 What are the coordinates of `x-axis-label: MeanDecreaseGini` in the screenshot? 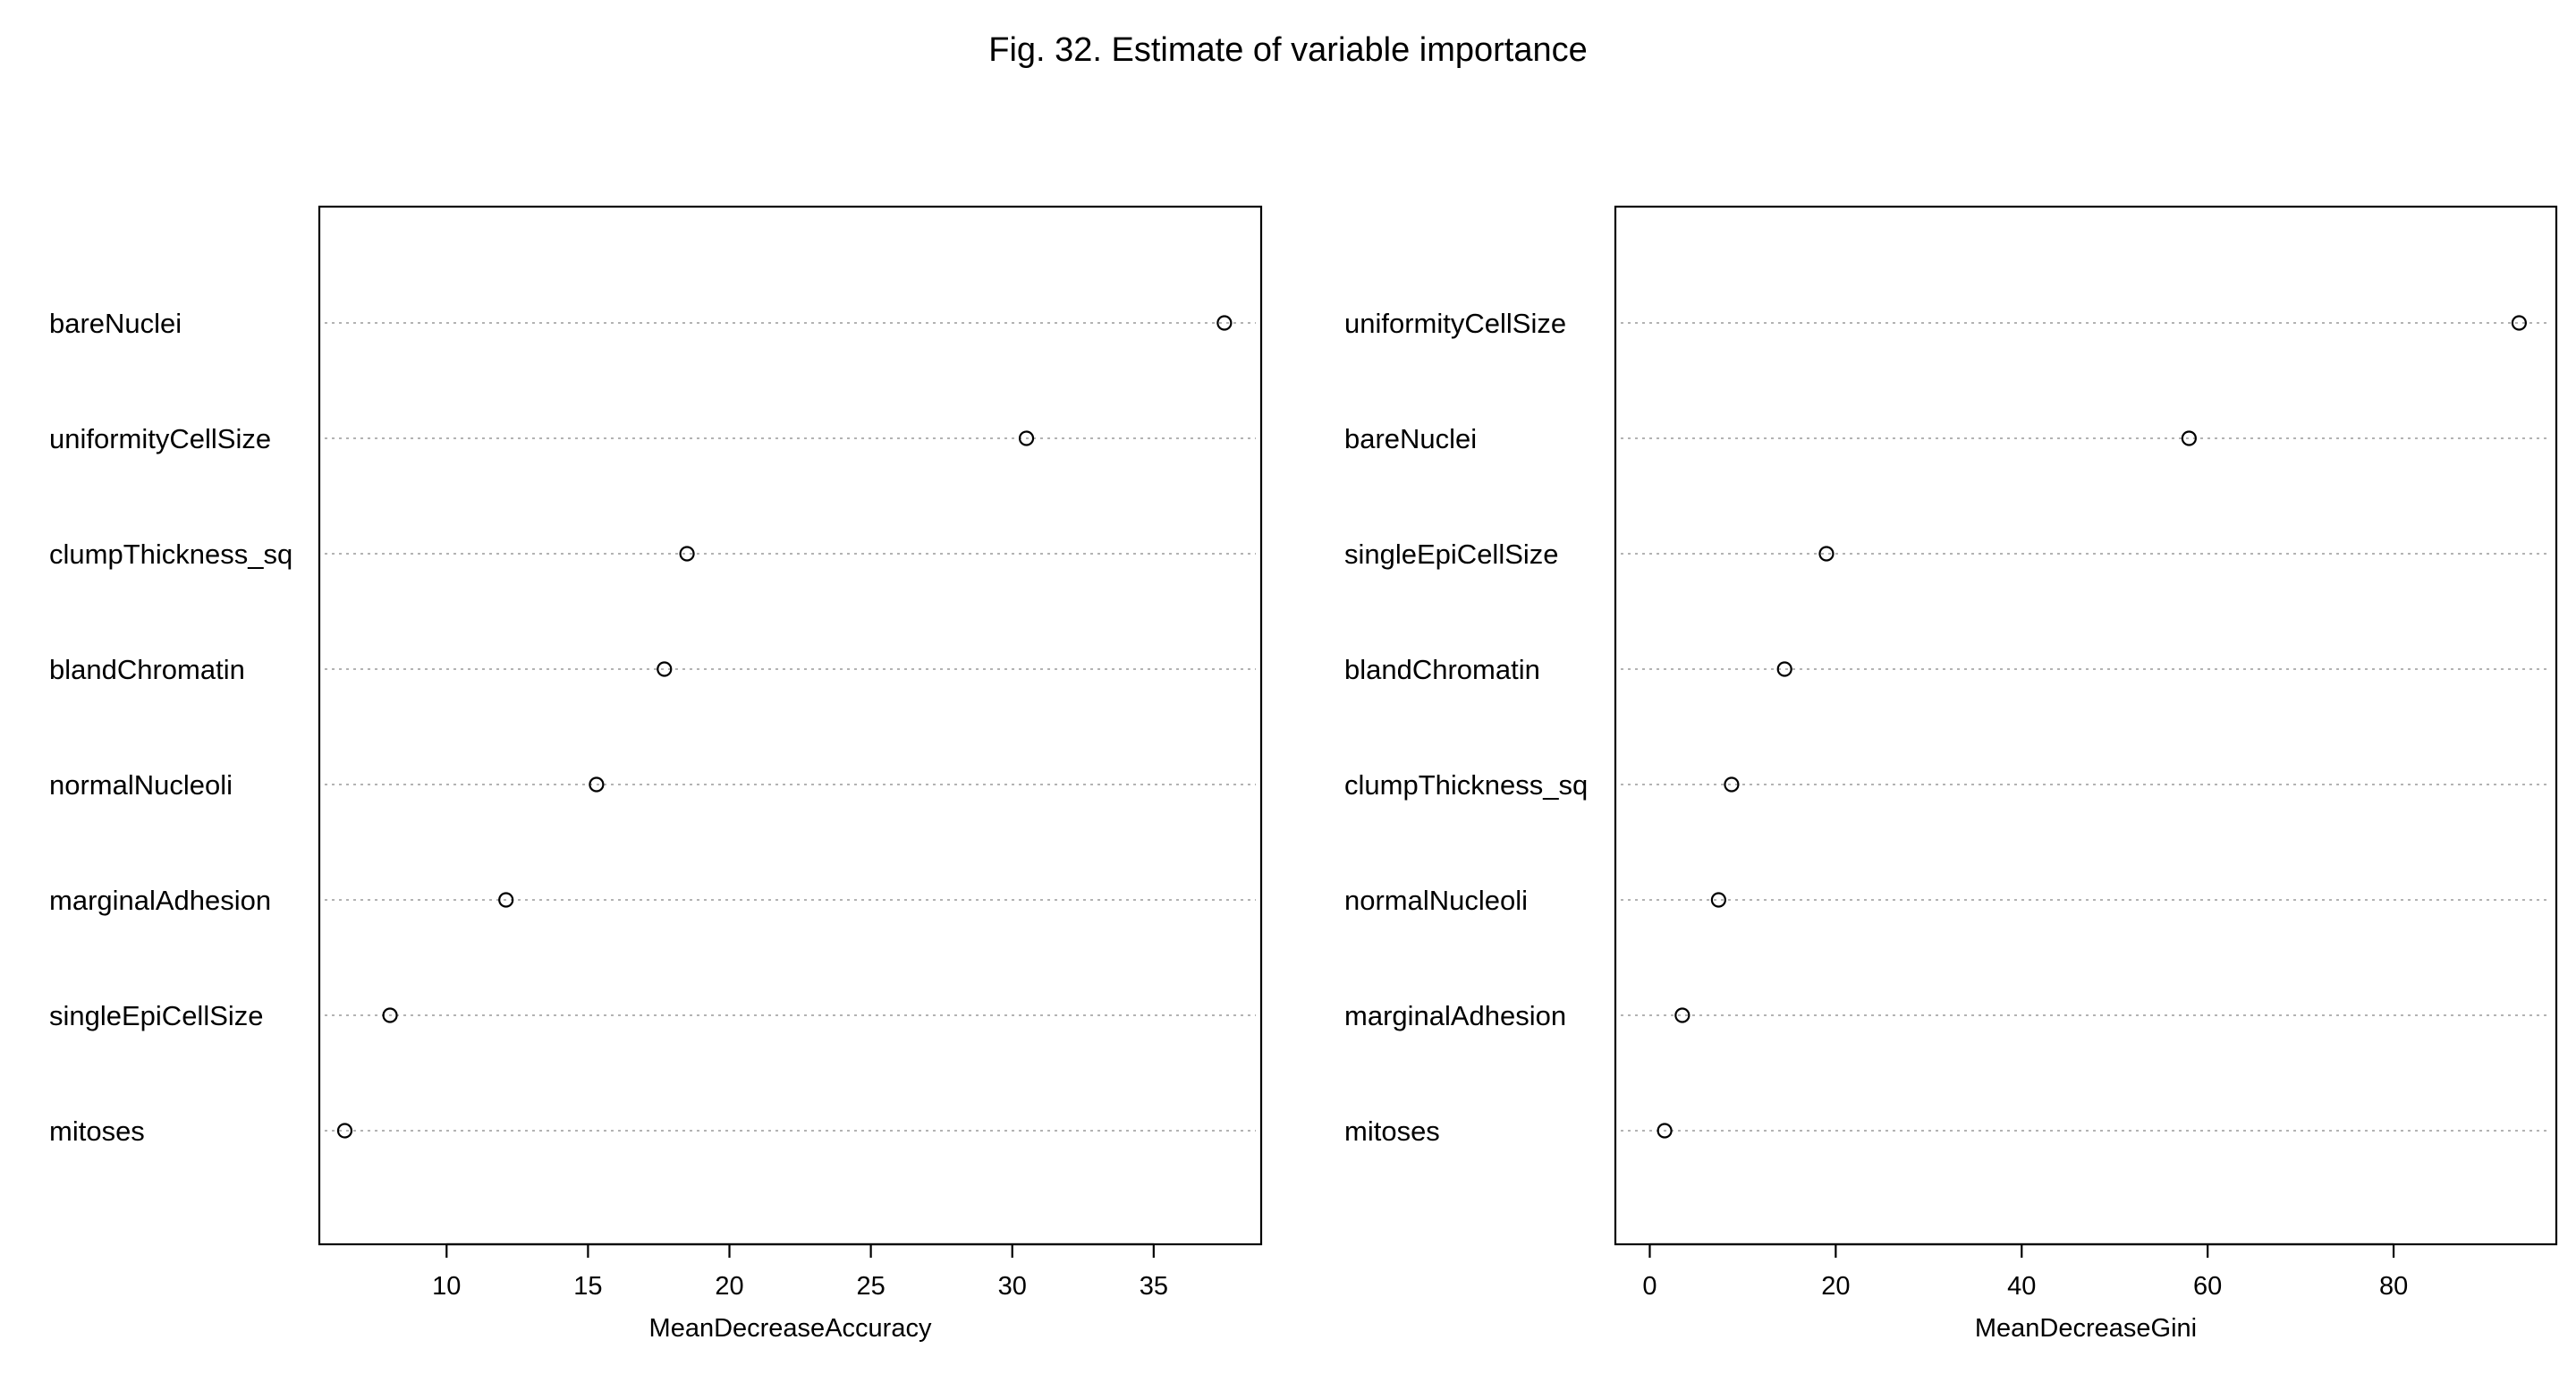 It's located at (2086, 1328).